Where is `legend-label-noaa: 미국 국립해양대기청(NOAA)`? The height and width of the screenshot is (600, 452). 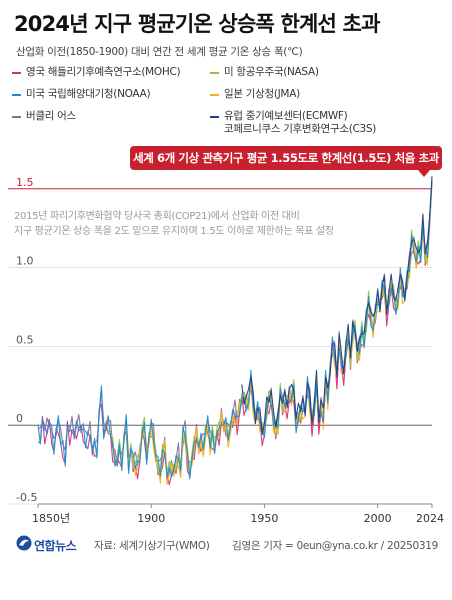
legend-label-noaa: 미국 국립해양대기청(NOAA) is located at coordinates (88, 94).